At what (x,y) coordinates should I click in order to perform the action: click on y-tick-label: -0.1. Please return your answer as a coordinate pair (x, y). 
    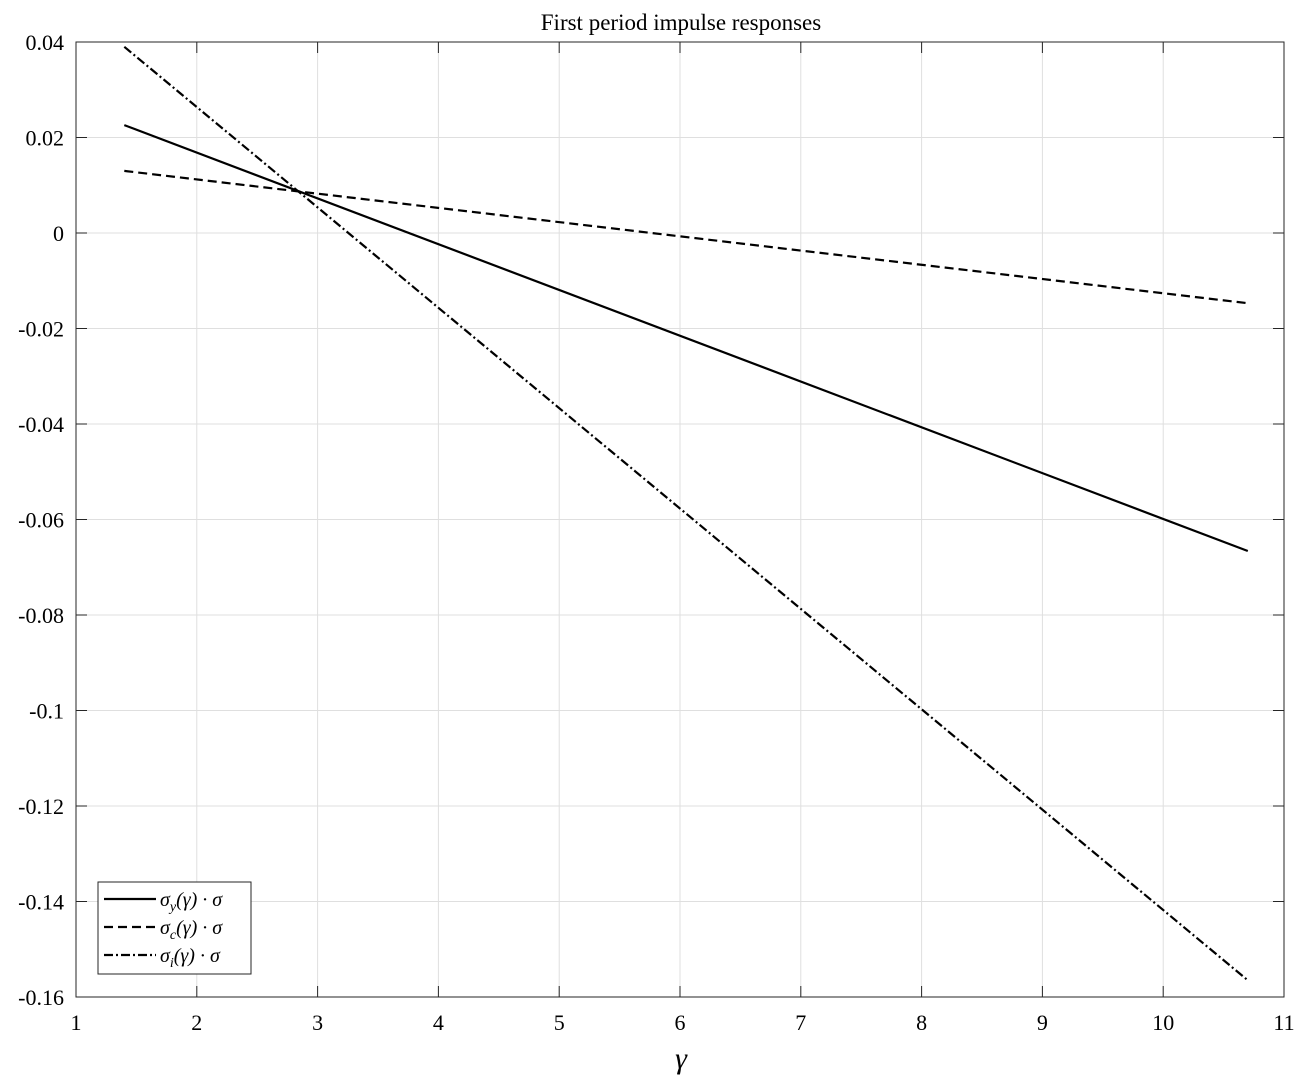
    Looking at the image, I should click on (46, 711).